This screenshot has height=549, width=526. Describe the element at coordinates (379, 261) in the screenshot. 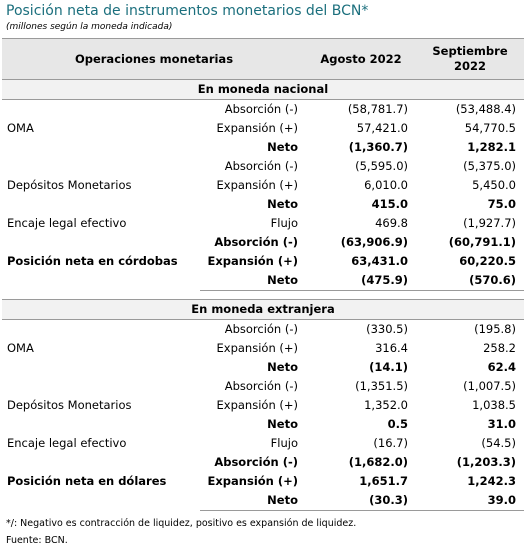

I see `value-cell: 63,431.0` at that location.